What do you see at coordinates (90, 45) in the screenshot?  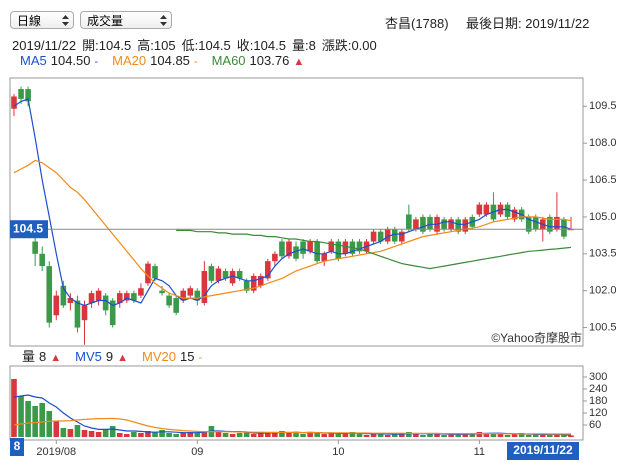 I see `quote-label: 開:` at bounding box center [90, 45].